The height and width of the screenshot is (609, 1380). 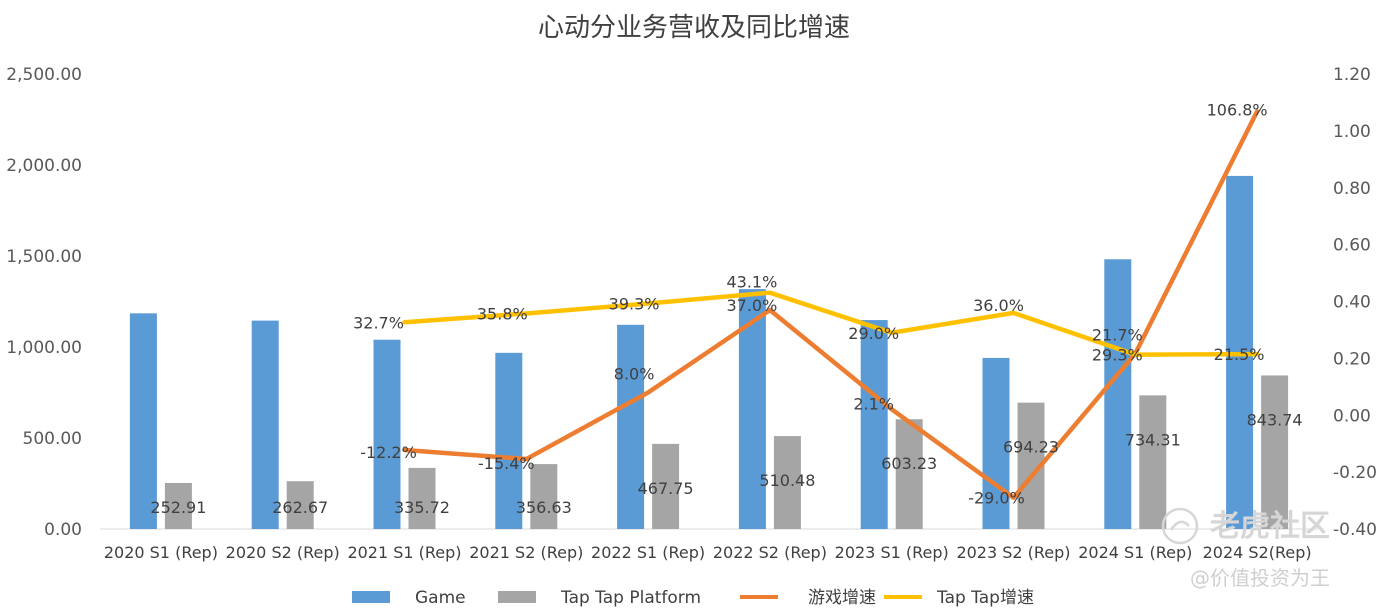 What do you see at coordinates (1352, 359) in the screenshot?
I see `right-tick-label: 0.20` at bounding box center [1352, 359].